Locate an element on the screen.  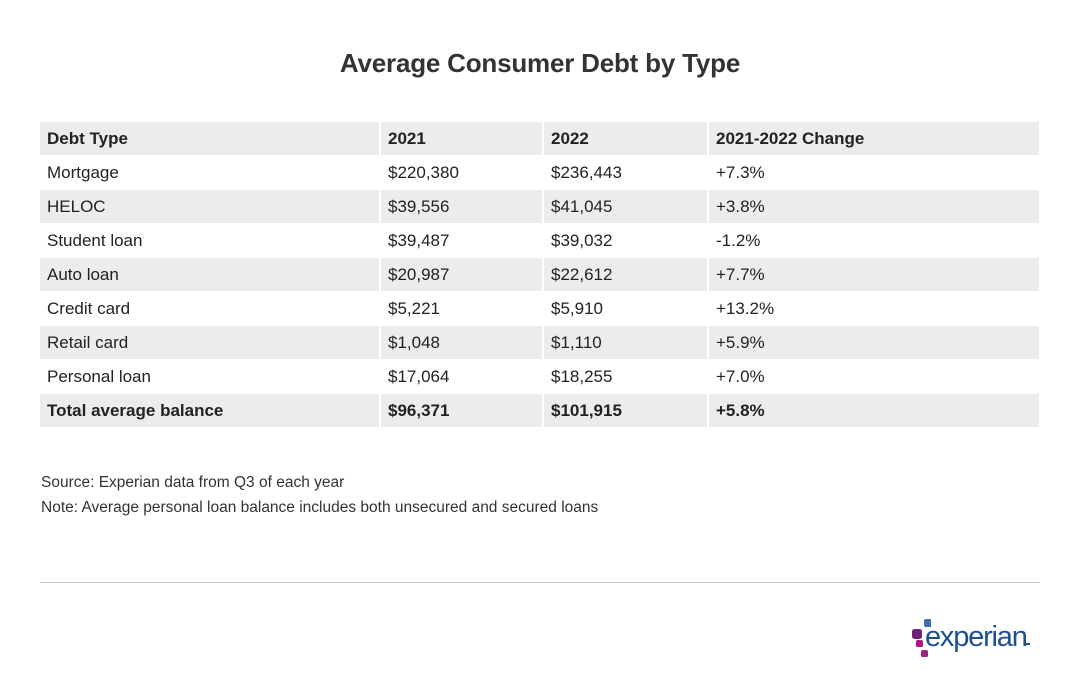
cell-change: +5.8% is located at coordinates (874, 410).